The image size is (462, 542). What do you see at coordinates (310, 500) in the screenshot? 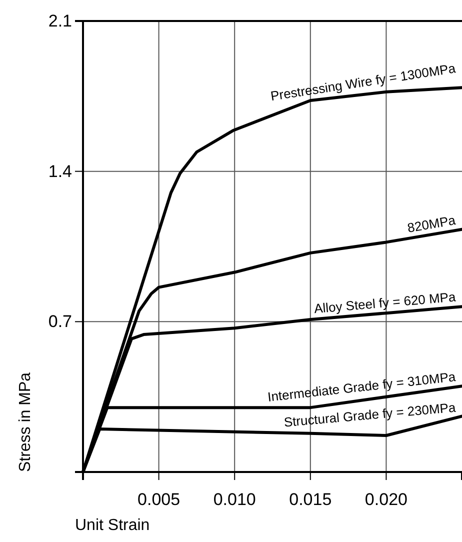
I see `x-tick-label: 0.015` at bounding box center [310, 500].